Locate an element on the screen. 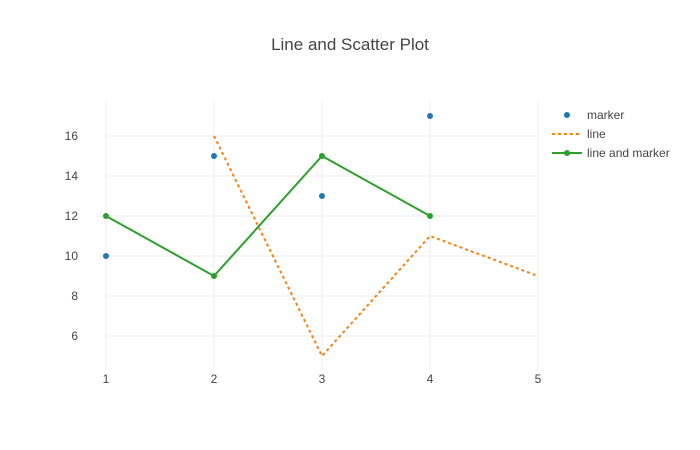 This screenshot has width=700, height=450. x-tick-label: 1 is located at coordinates (106, 379).